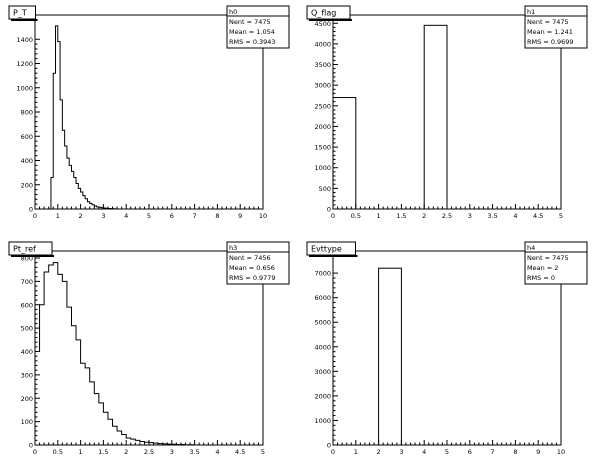 The height and width of the screenshot is (472, 596). What do you see at coordinates (217, 216) in the screenshot?
I see `x-tick-label: 8` at bounding box center [217, 216].